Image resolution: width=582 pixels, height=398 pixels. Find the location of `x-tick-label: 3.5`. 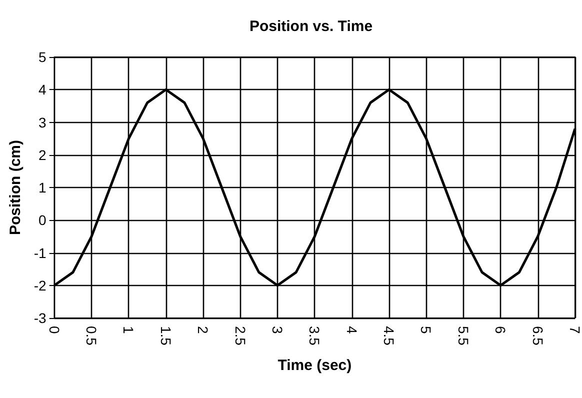

x-tick-label: 3.5 is located at coordinates (314, 336).